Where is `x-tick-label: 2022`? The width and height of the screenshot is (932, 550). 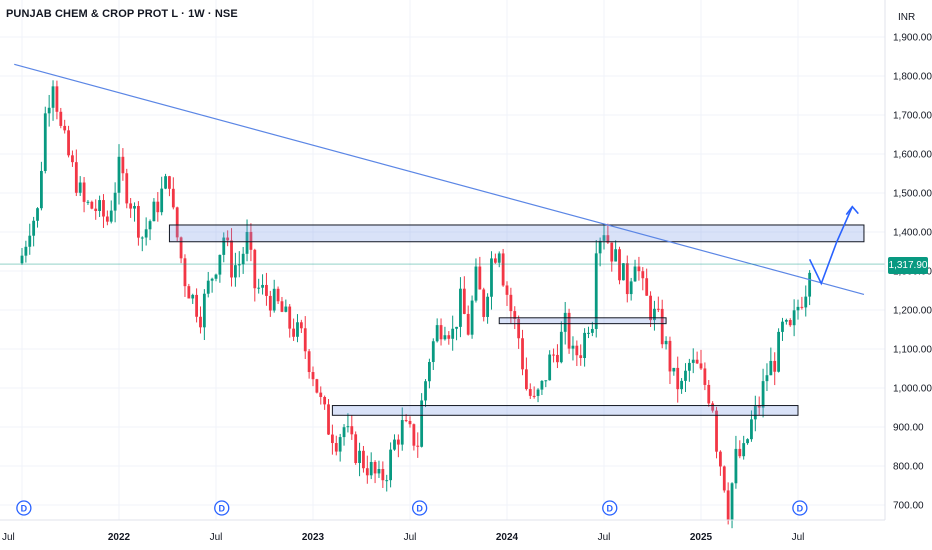
x-tick-label: 2022 is located at coordinates (119, 537).